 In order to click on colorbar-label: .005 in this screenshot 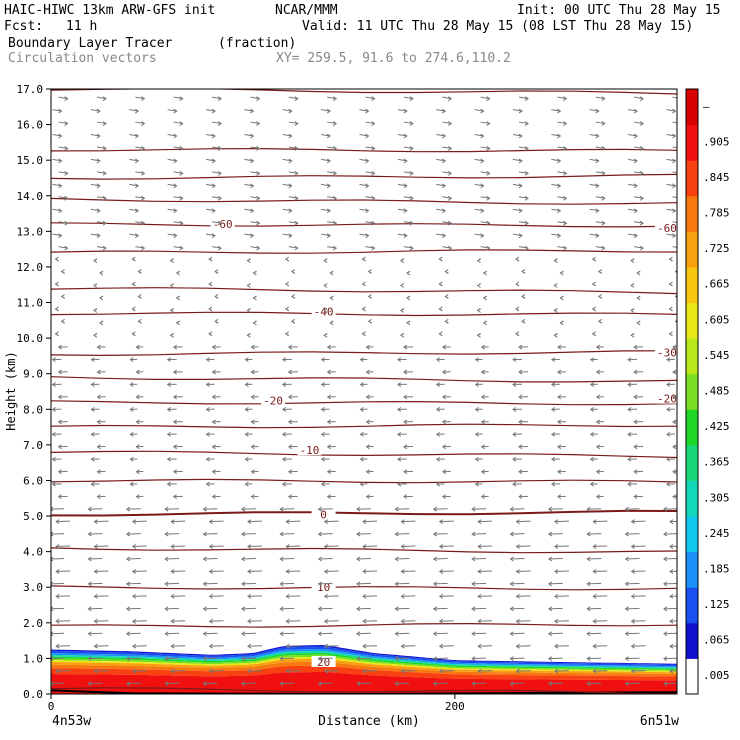, I will do `click(716, 675)`.